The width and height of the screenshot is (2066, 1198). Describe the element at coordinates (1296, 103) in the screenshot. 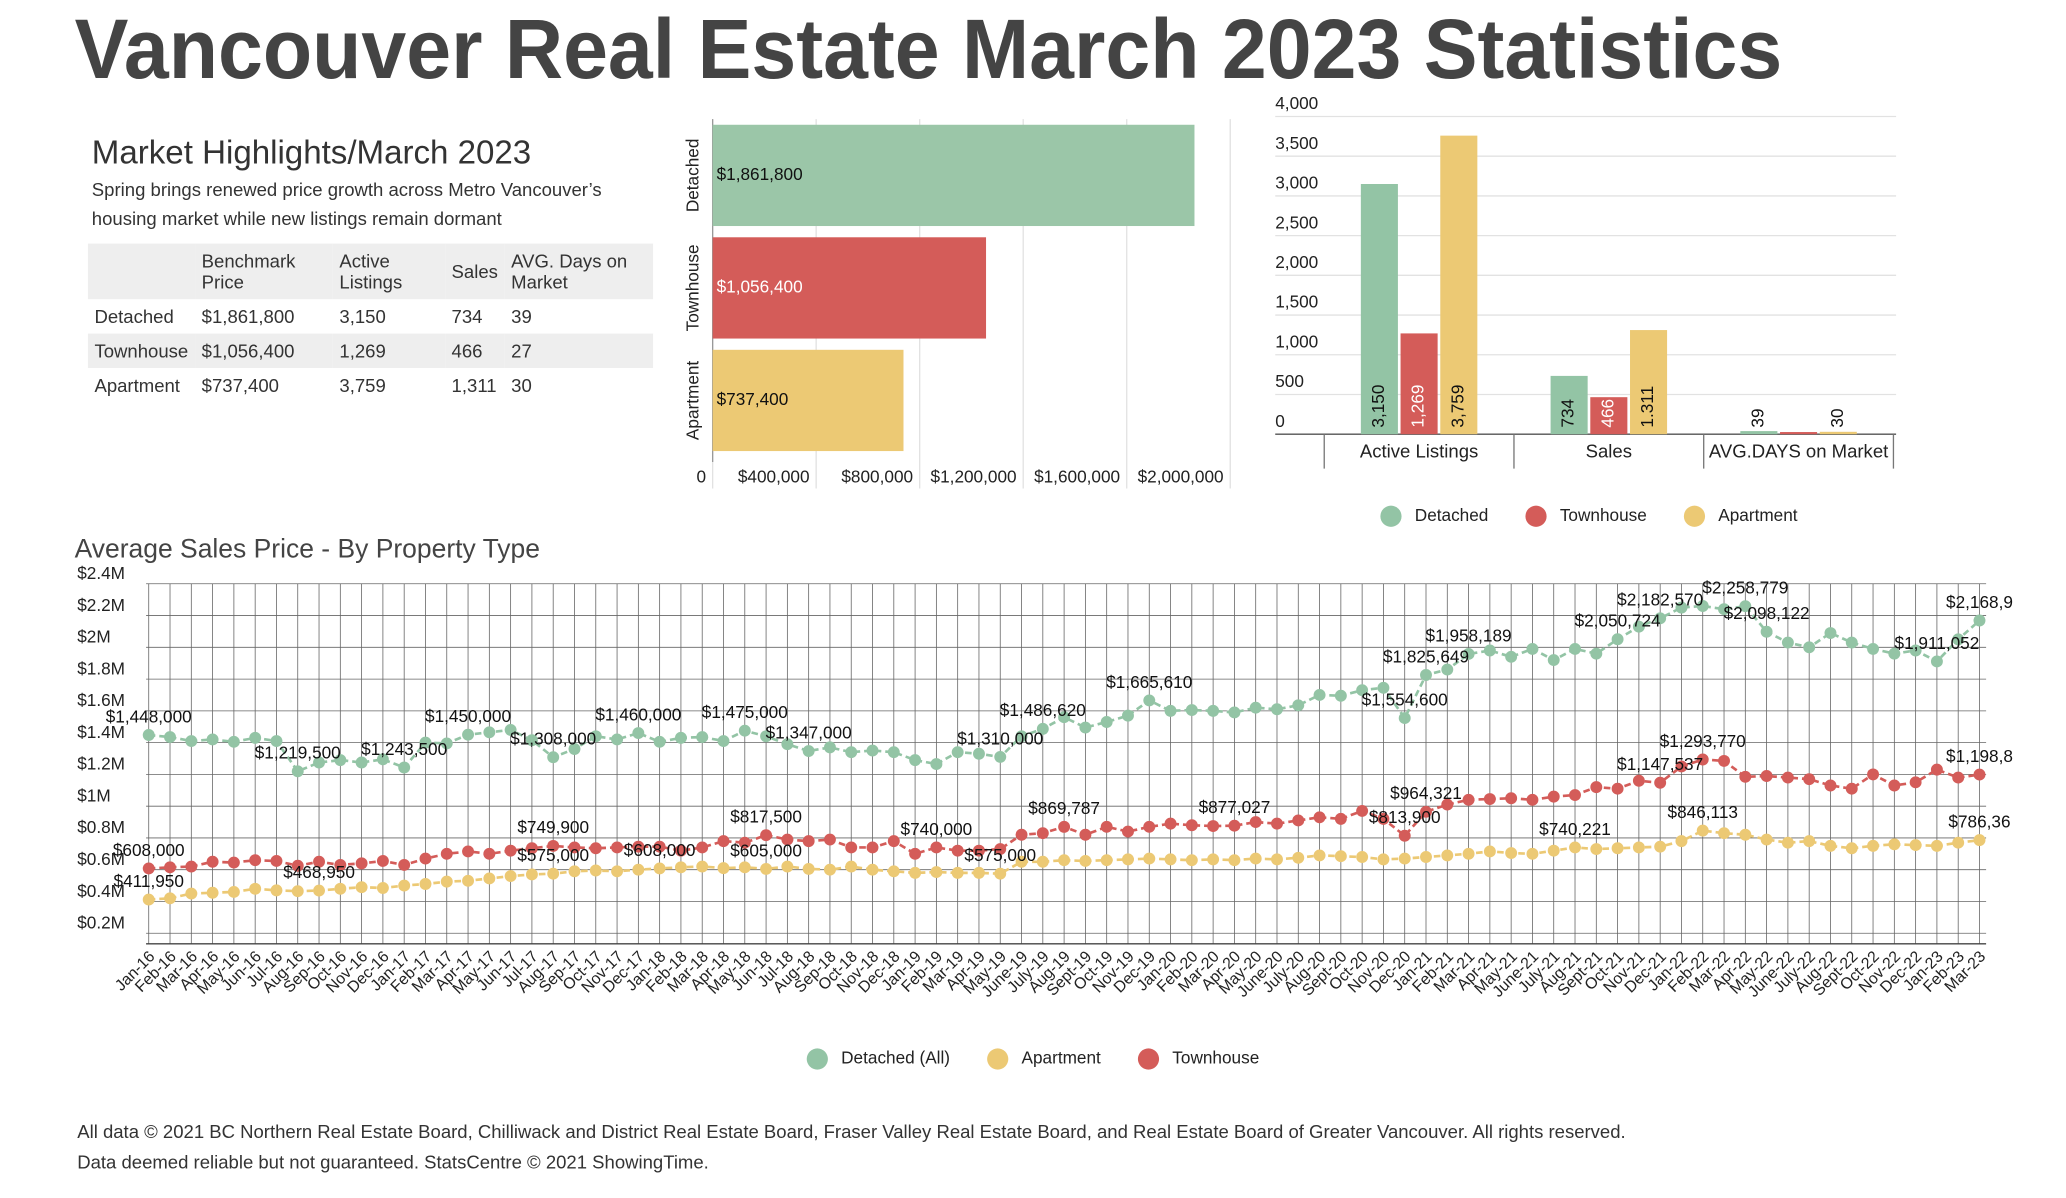

I see `y-tick-label: 4,000` at that location.